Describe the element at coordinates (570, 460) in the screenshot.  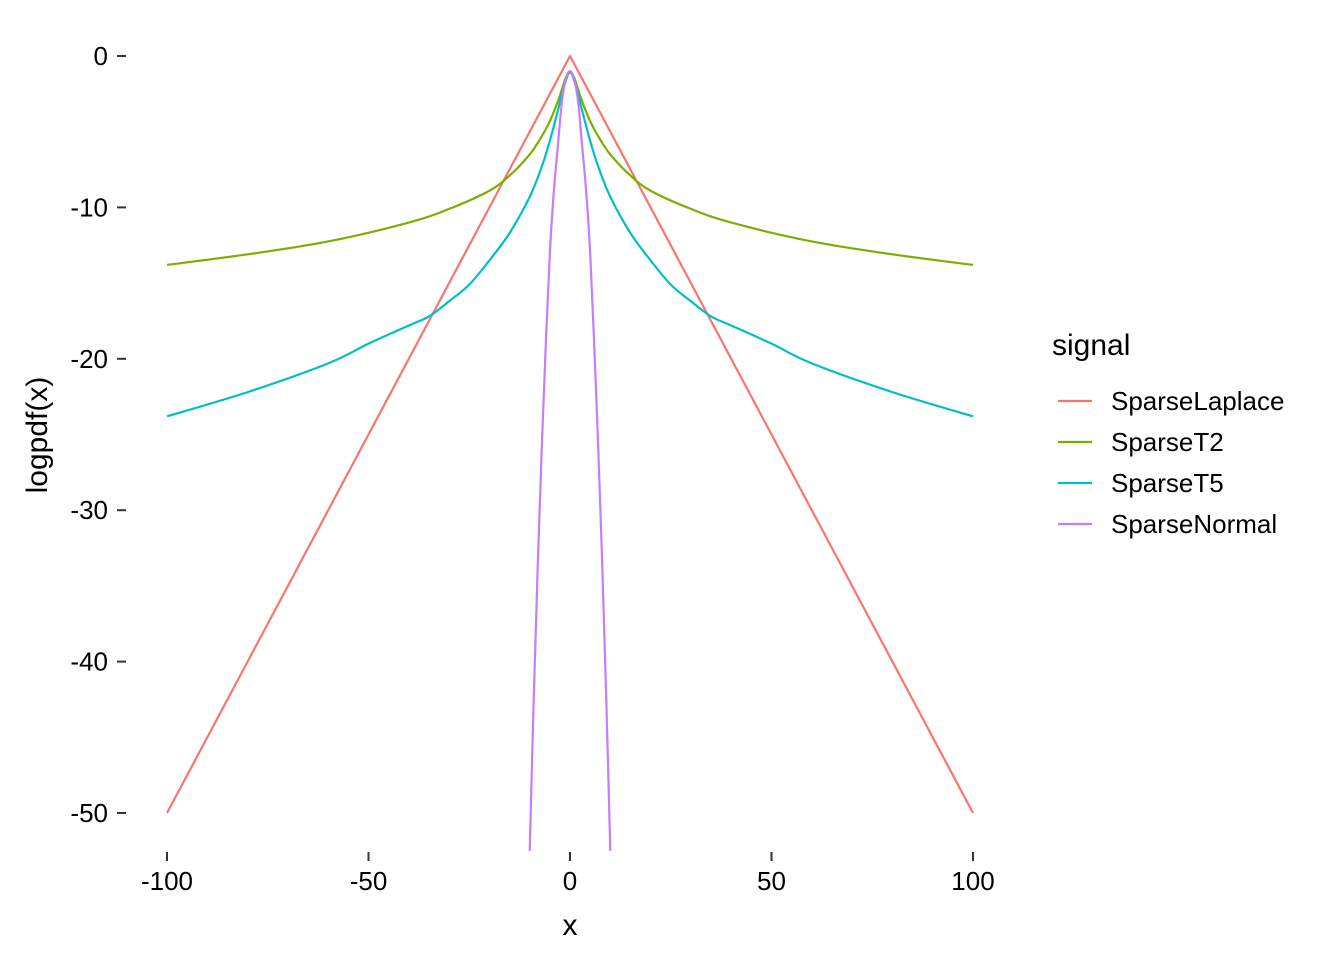
I see `series-line-sparsenormal` at that location.